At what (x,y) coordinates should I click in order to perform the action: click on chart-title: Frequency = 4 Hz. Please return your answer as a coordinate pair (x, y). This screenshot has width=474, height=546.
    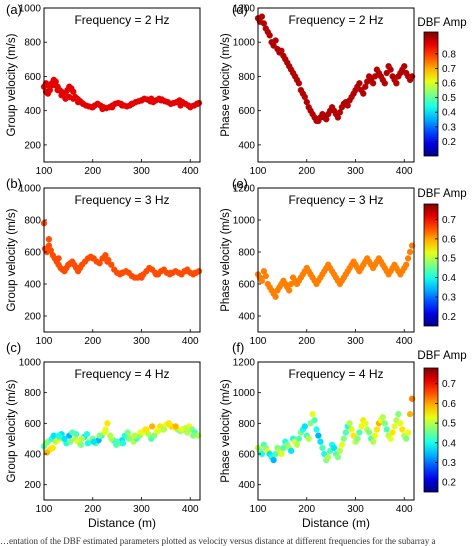
    Looking at the image, I should click on (121, 374).